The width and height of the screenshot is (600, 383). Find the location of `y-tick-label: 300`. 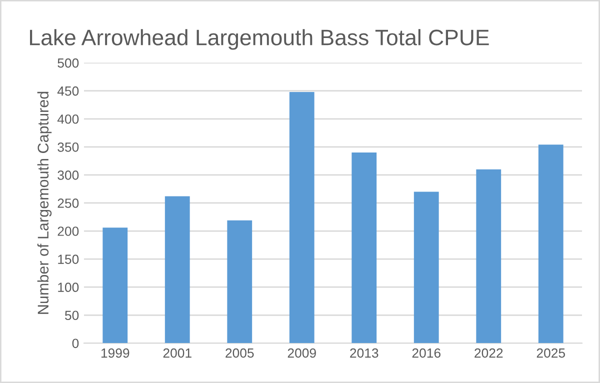

y-tick-label: 300 is located at coordinates (68, 175).